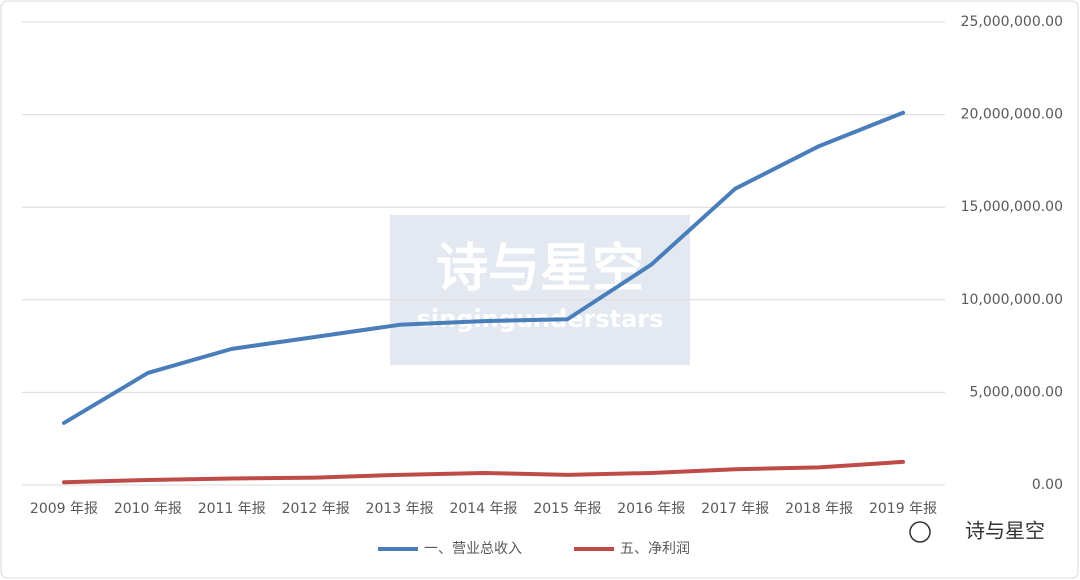  I want to click on x-tick-label: 2010 年报, so click(148, 509).